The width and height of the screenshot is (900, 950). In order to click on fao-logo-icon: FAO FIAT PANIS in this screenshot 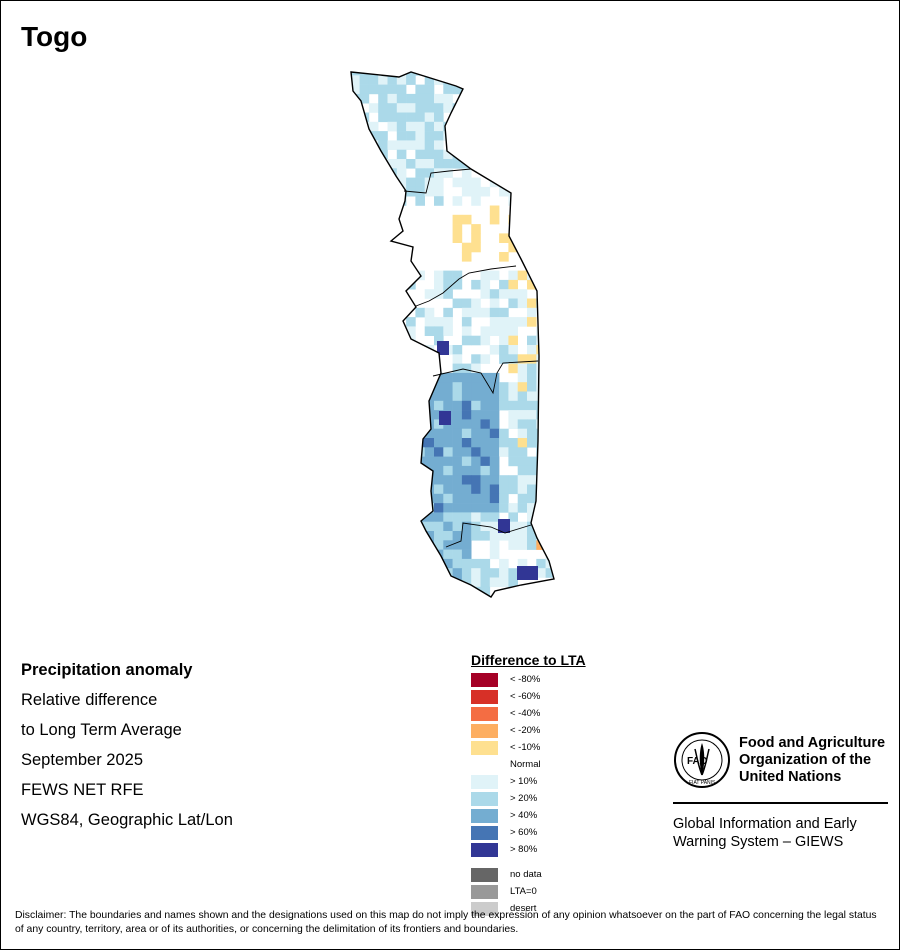, I will do `click(702, 760)`.